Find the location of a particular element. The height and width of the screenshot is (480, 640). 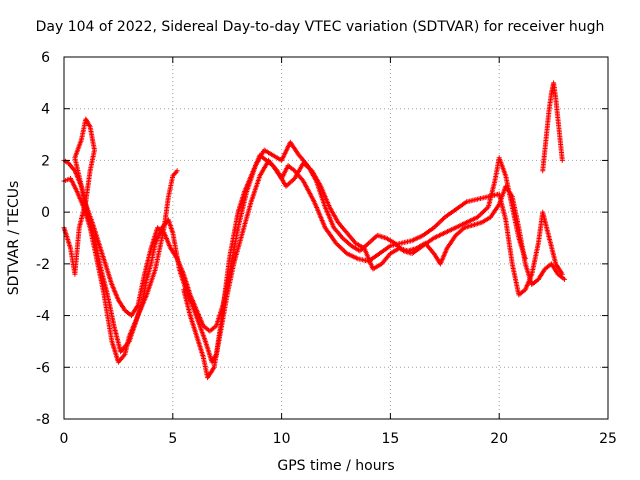

y-tick-label: 2 is located at coordinates (45, 161).